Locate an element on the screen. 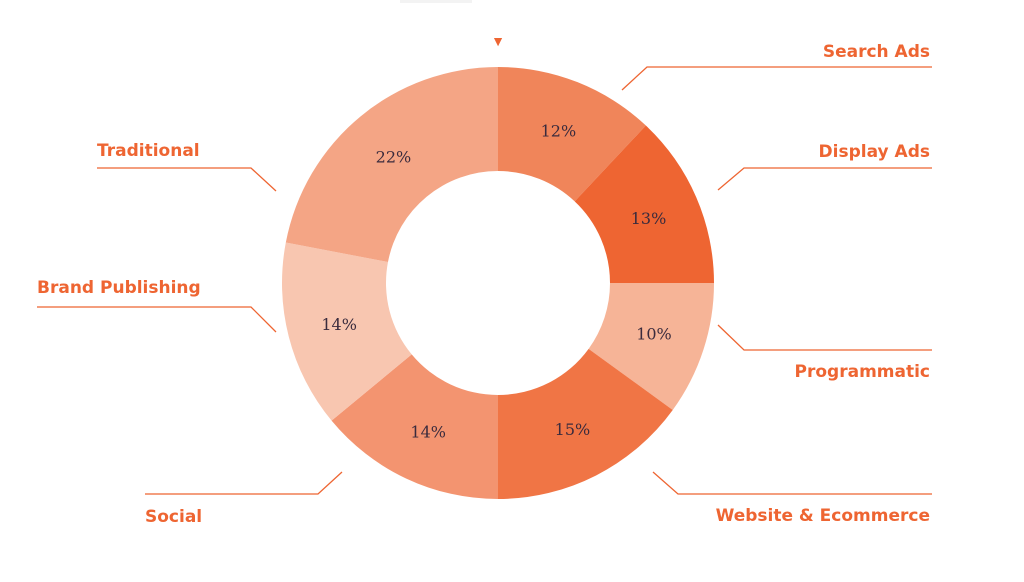 The image size is (1024, 582). category-label-search-ads: Search Ads is located at coordinates (876, 52).